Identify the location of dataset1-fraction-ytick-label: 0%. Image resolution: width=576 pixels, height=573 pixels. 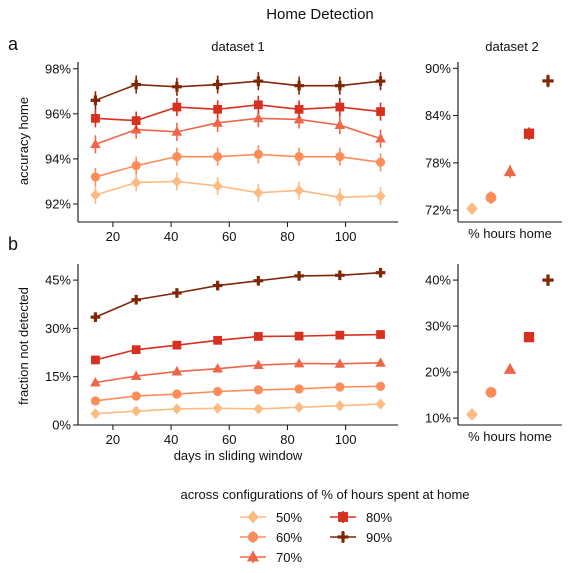
(61, 425).